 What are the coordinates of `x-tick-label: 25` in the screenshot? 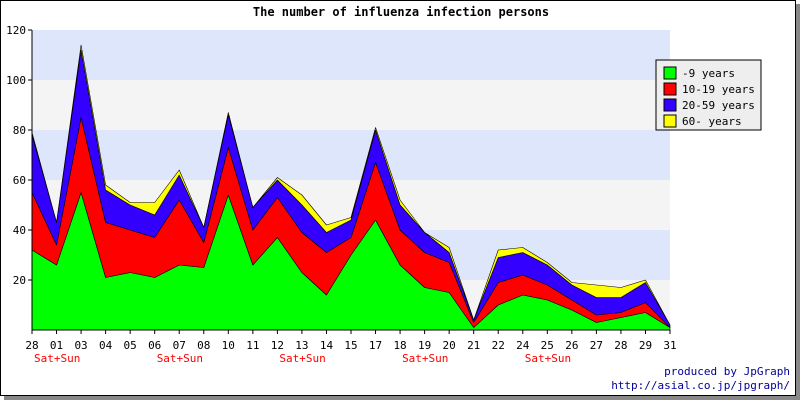 It's located at (547, 345).